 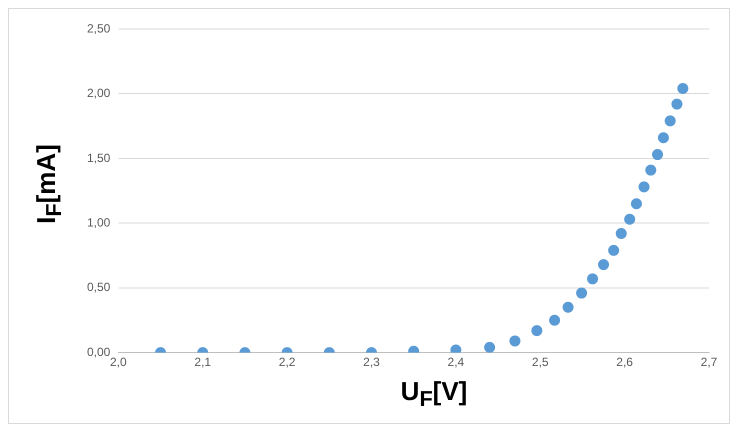 What do you see at coordinates (203, 362) in the screenshot?
I see `x-tick-label: 2,1` at bounding box center [203, 362].